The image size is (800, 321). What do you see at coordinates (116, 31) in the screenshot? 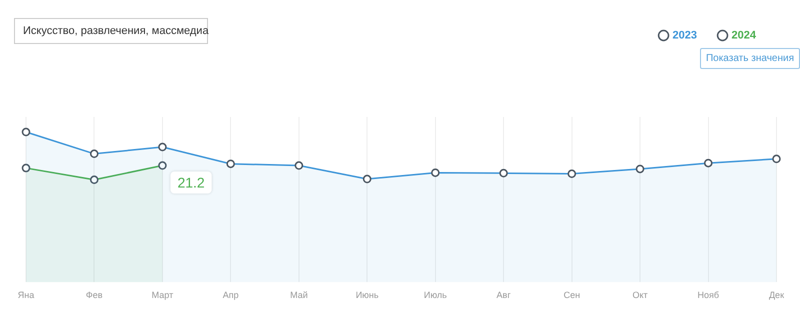
I see `text: Искусство, развлечения, массмедиа` at bounding box center [116, 31].